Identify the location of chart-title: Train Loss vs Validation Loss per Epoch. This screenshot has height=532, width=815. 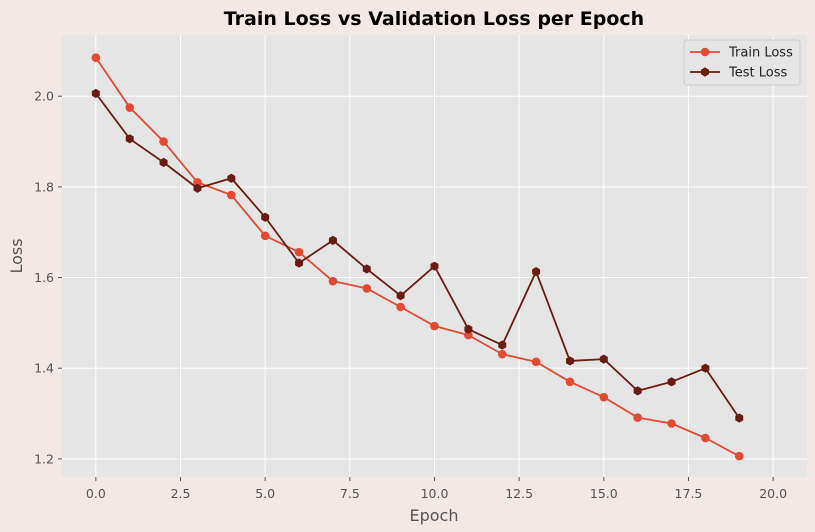
(434, 19).